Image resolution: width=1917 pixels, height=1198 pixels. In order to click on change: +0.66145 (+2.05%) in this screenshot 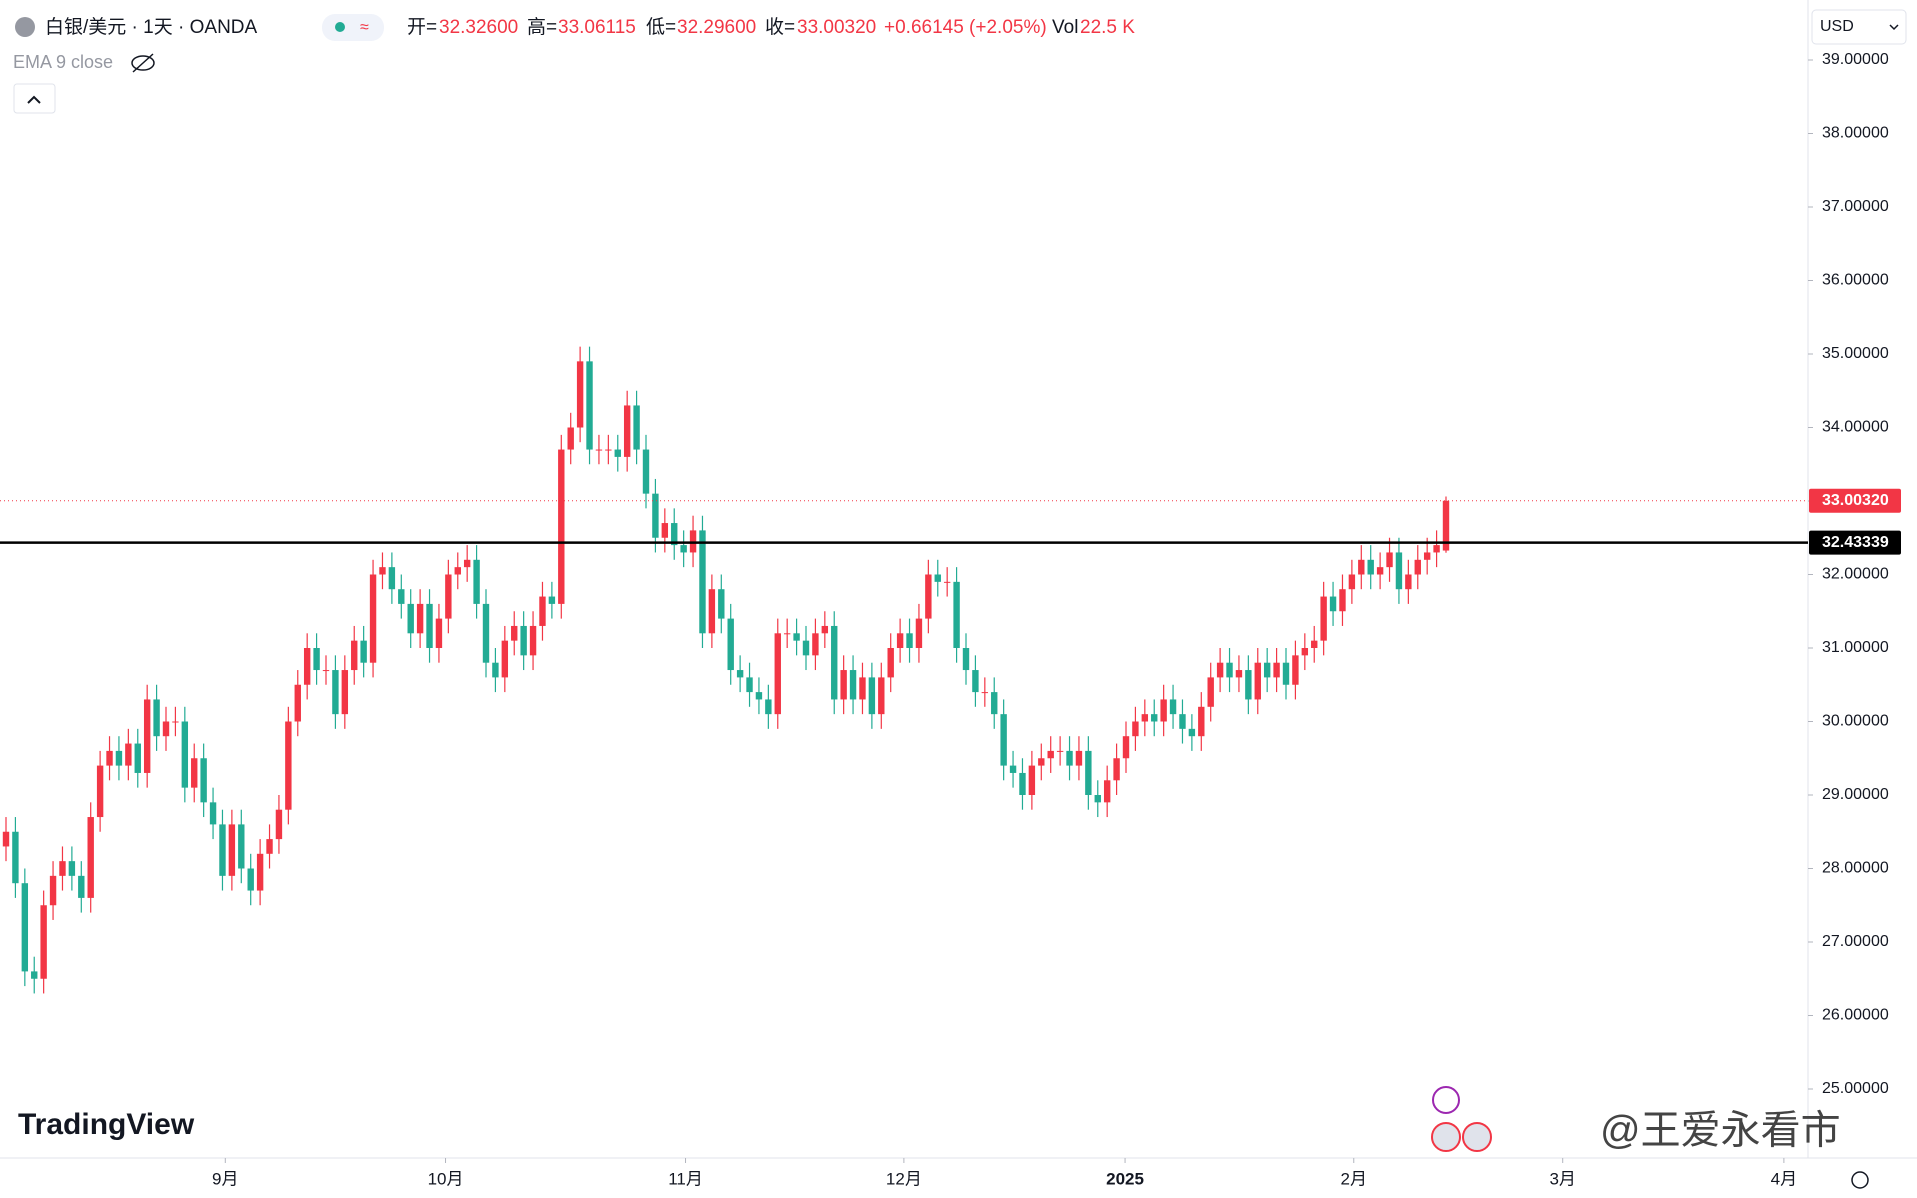, I will do `click(965, 27)`.